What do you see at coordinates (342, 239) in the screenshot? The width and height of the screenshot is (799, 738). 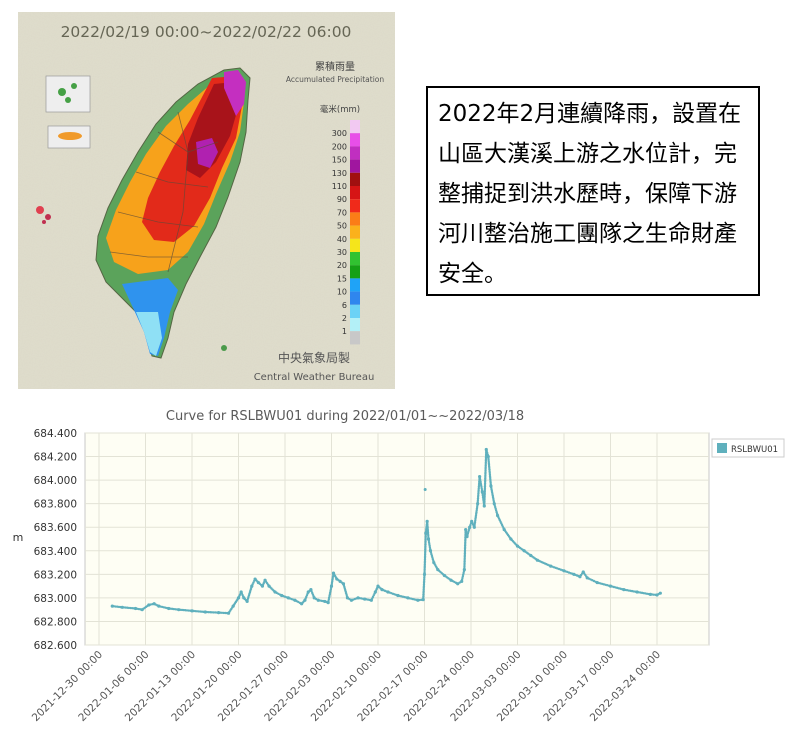 I see `legend-level-40: 40` at bounding box center [342, 239].